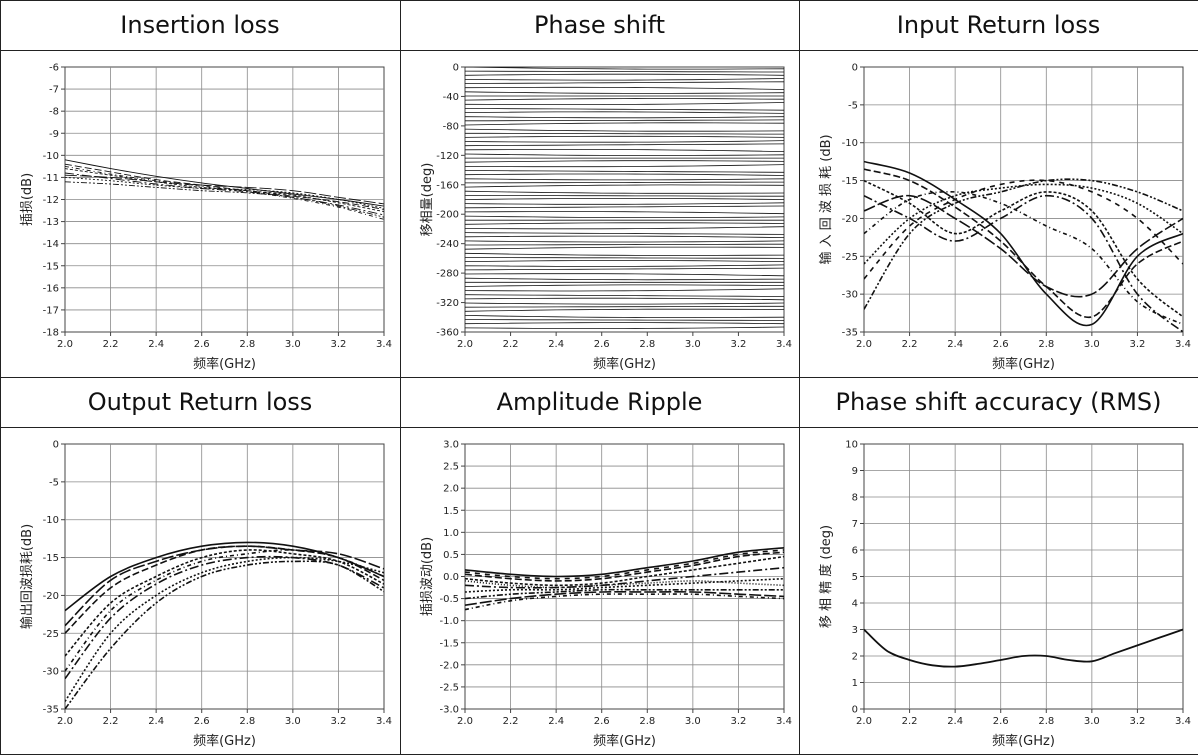  What do you see at coordinates (447, 185) in the screenshot?
I see `y-tick-label: -160` at bounding box center [447, 185].